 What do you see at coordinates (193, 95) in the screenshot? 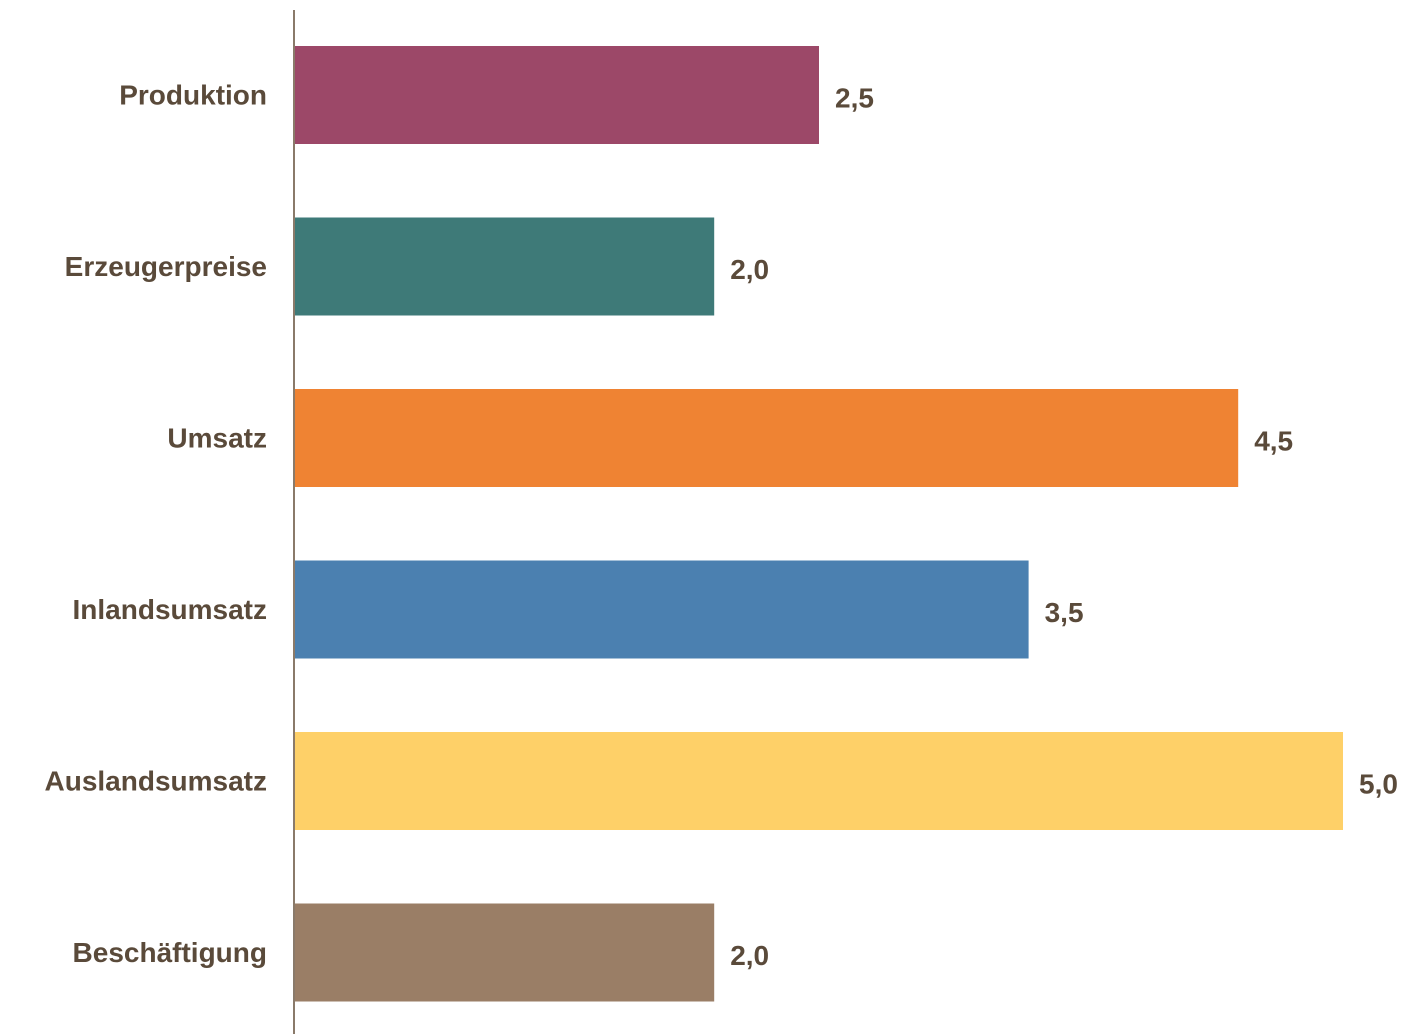
I see `category-label: Produktion` at bounding box center [193, 95].